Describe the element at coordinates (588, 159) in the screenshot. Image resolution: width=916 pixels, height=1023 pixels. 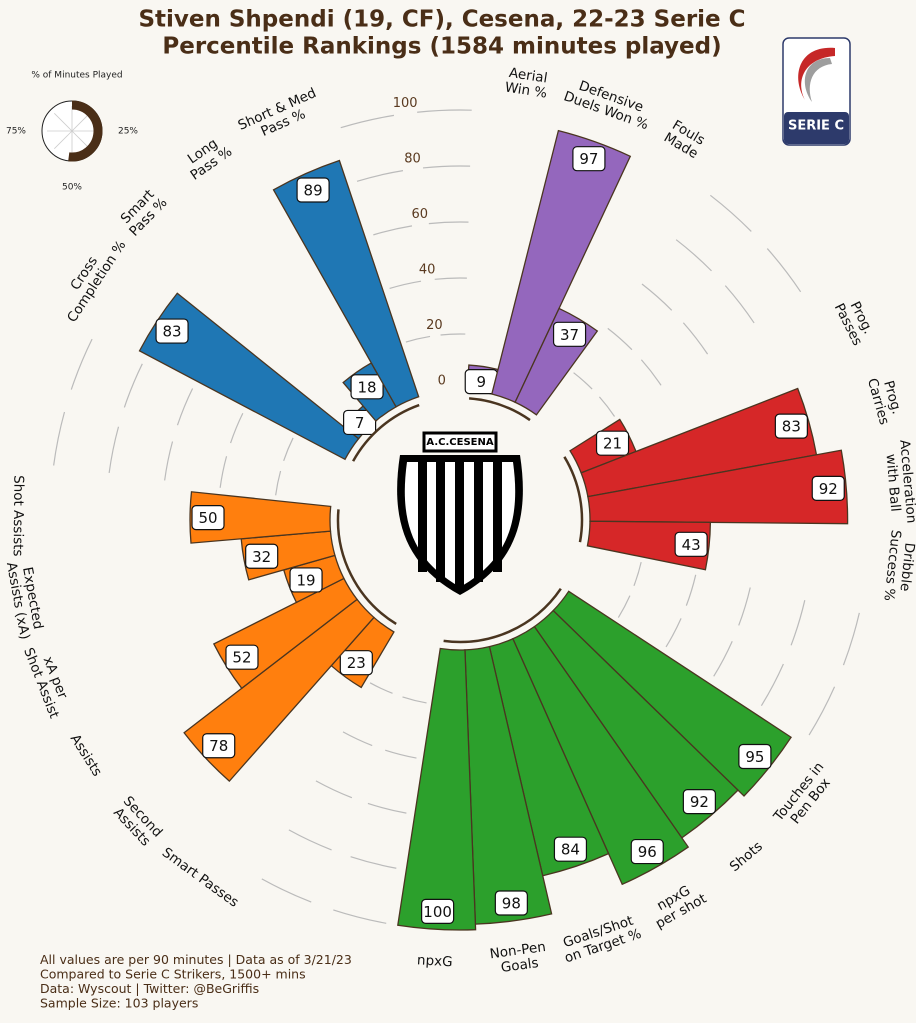
I see `value-label: 97` at that location.